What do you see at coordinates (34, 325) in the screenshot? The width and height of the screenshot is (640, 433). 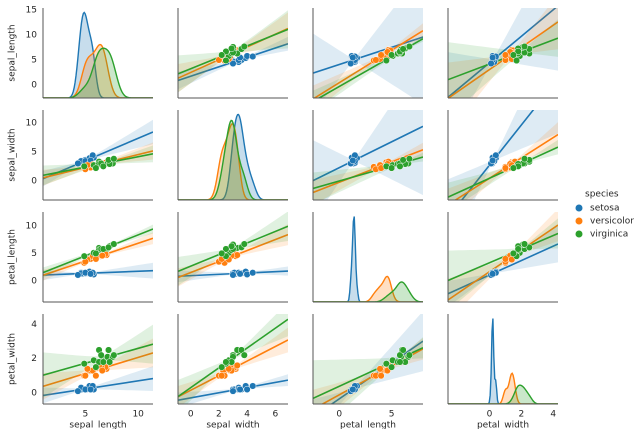 I see `y-tick-label: 4` at bounding box center [34, 325].